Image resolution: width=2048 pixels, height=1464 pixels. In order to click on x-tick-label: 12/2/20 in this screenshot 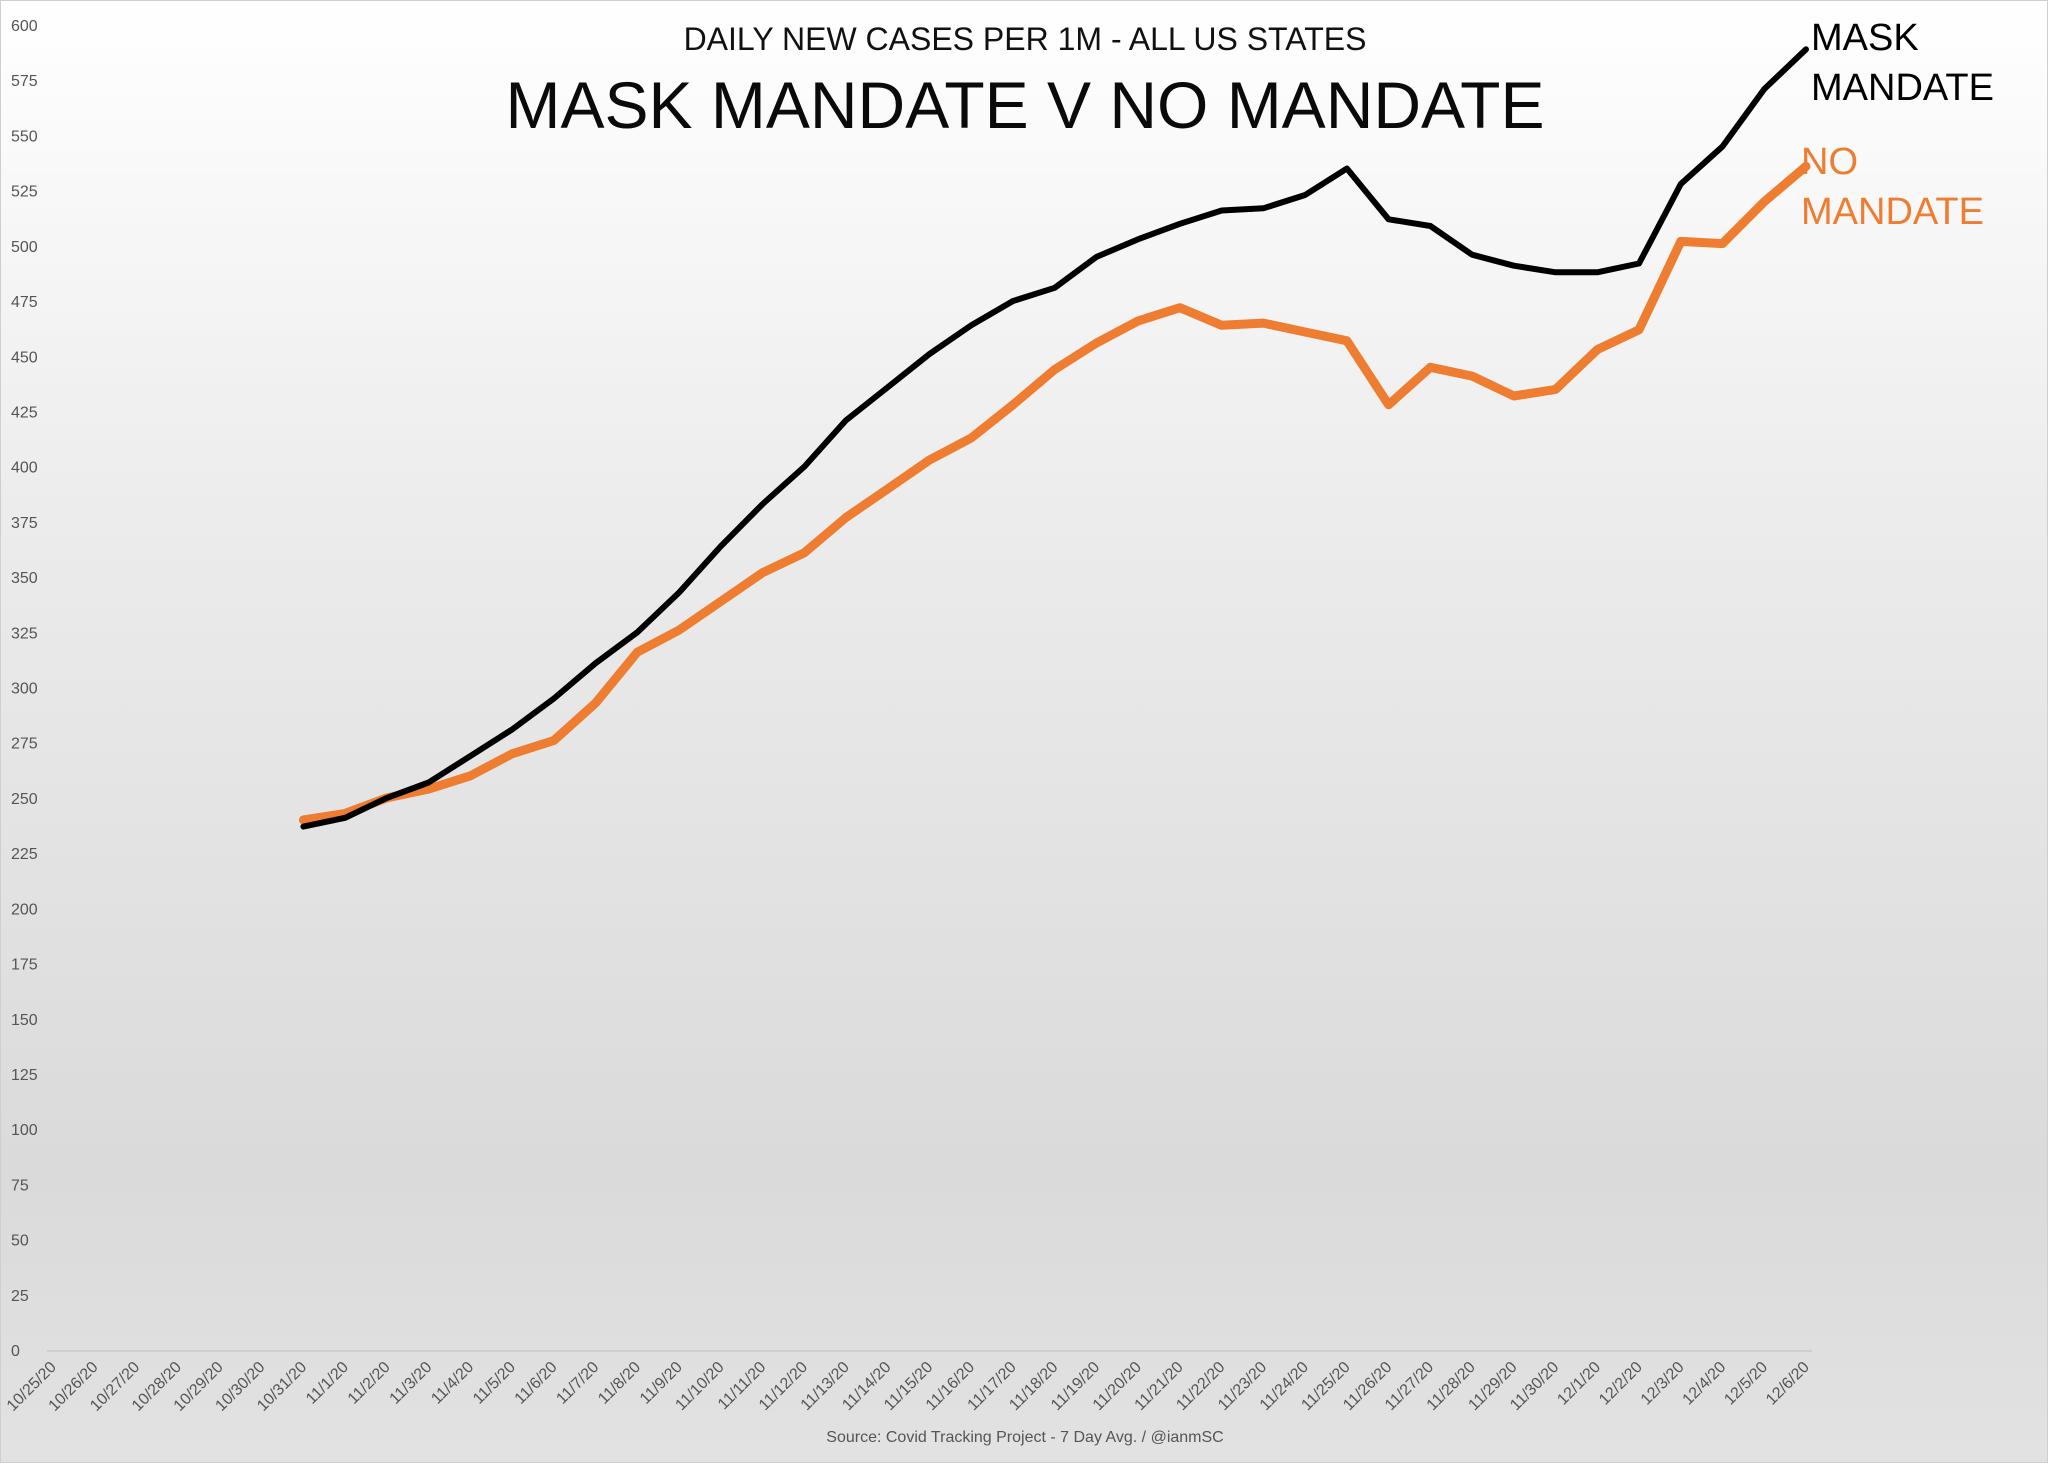, I will do `click(1621, 1384)`.